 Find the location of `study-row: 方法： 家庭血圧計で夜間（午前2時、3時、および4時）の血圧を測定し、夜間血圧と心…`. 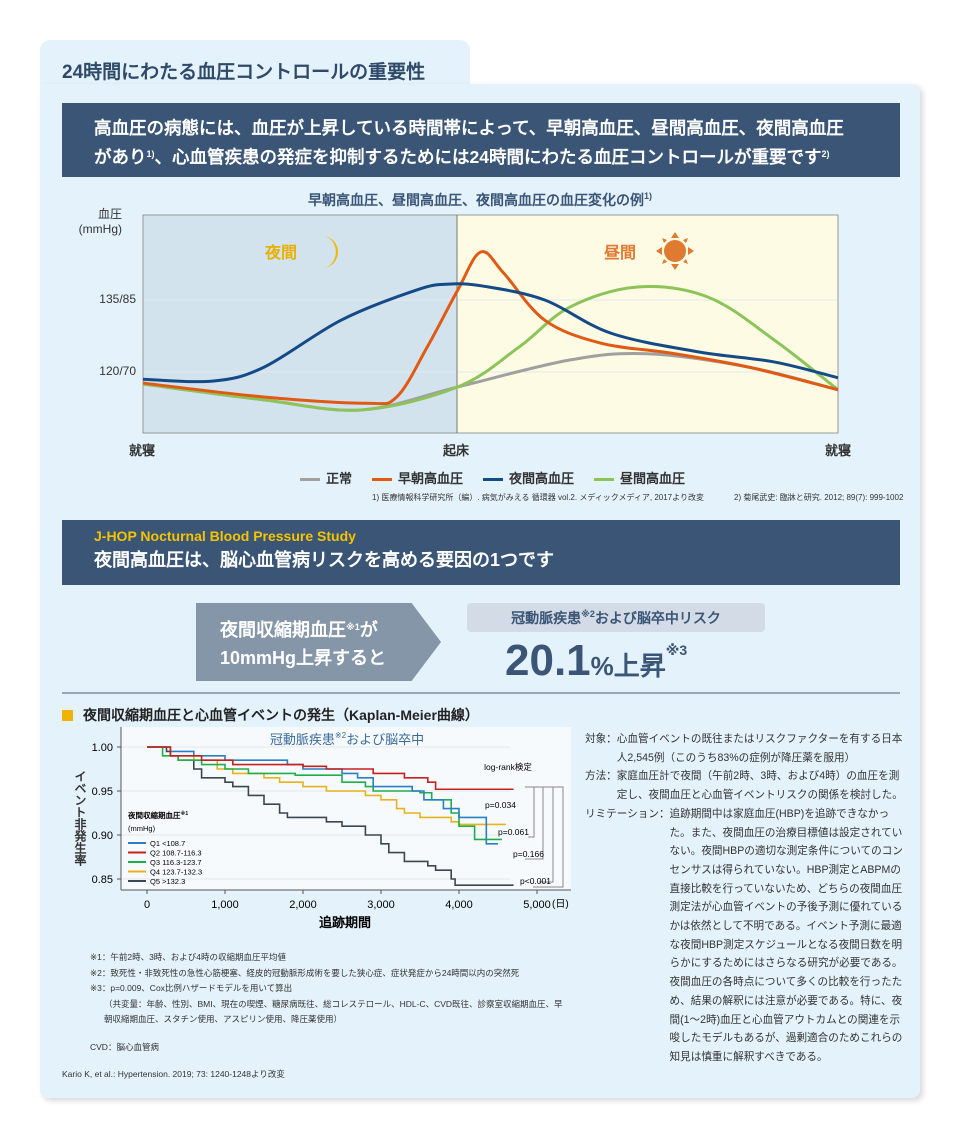

study-row: 方法： 家庭血圧計で夜間（午前2時、3時、および4時）の血圧を測定し、夜間血圧と心… is located at coordinates (746, 785).